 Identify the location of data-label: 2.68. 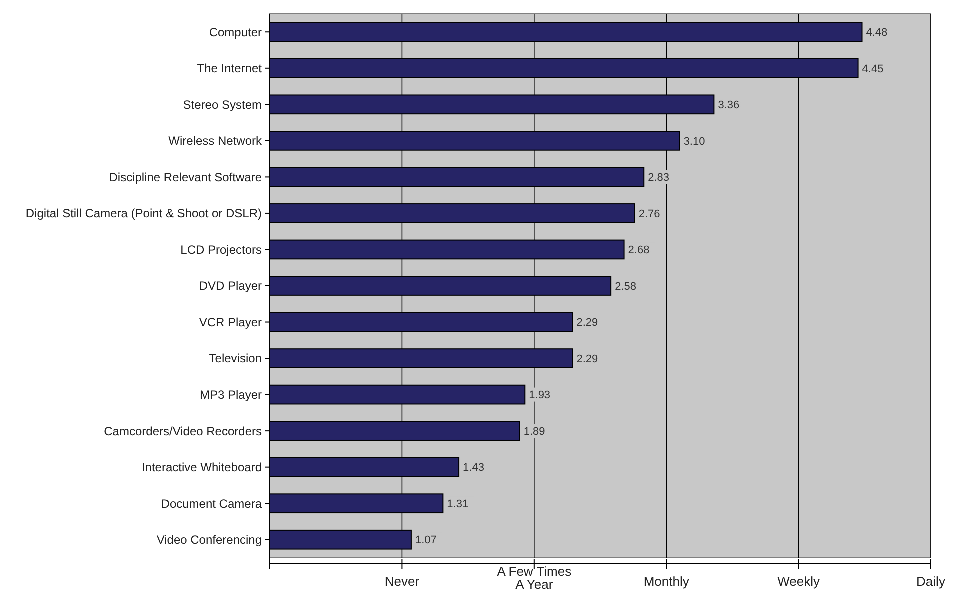
(639, 250).